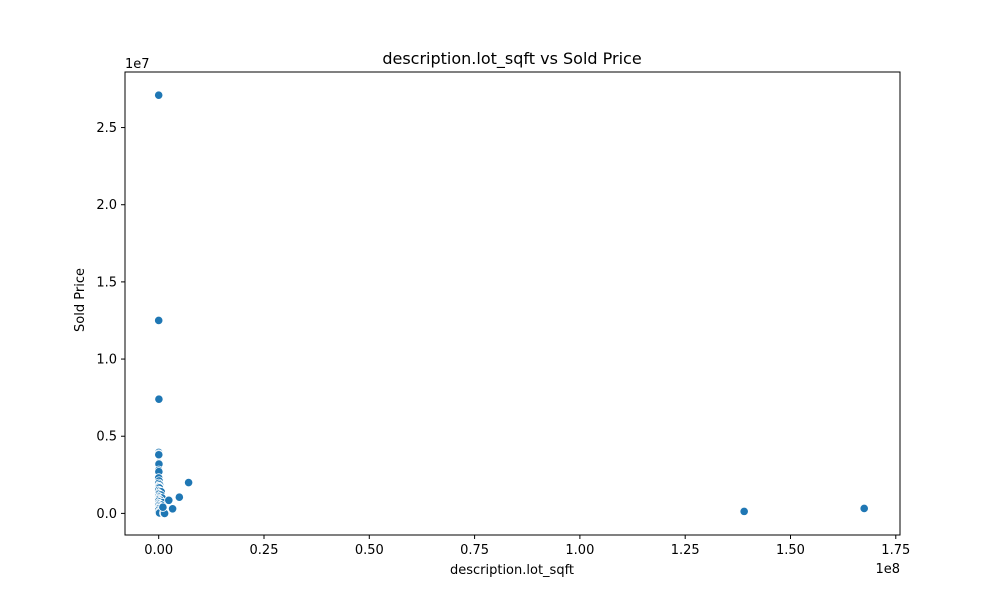  What do you see at coordinates (106, 128) in the screenshot?
I see `y-tick-label: 2.5` at bounding box center [106, 128].